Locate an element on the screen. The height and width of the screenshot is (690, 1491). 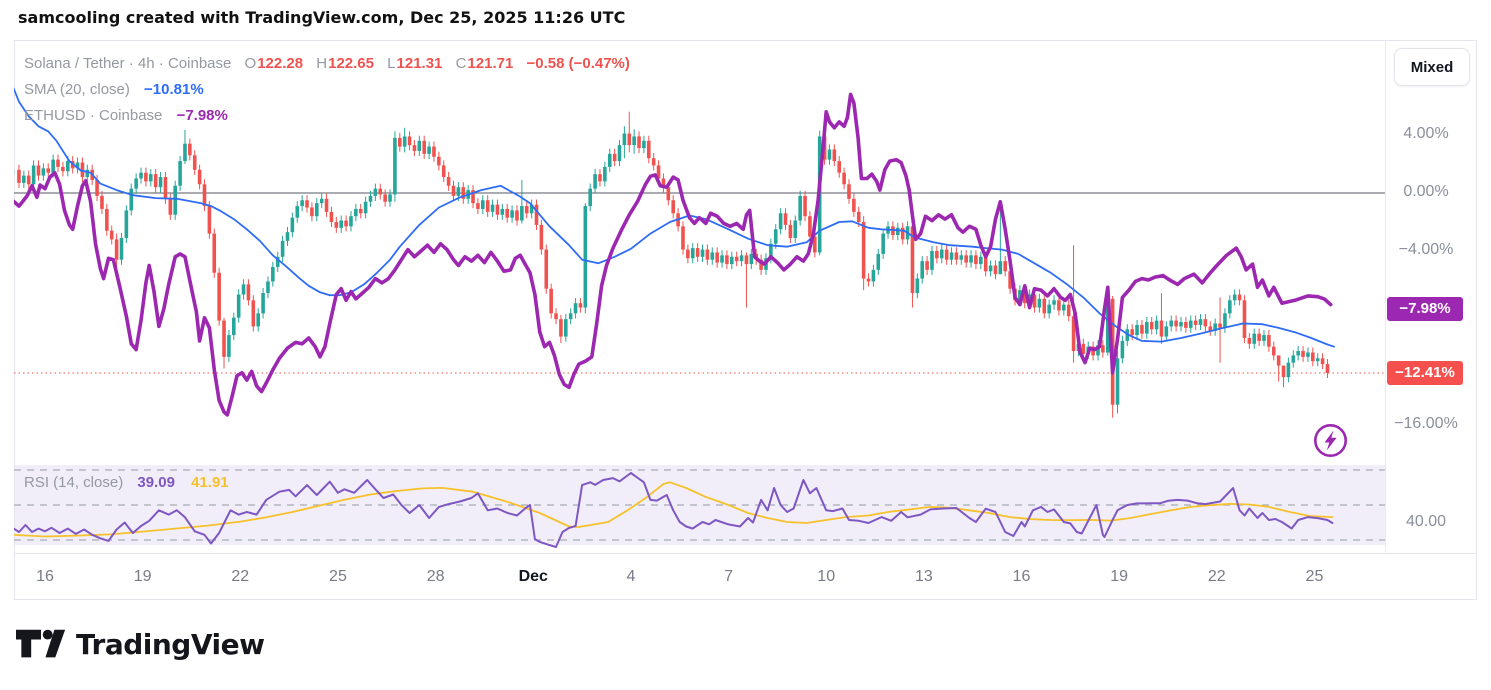
eth-last-value-badge: −7.98% is located at coordinates (1425, 308).